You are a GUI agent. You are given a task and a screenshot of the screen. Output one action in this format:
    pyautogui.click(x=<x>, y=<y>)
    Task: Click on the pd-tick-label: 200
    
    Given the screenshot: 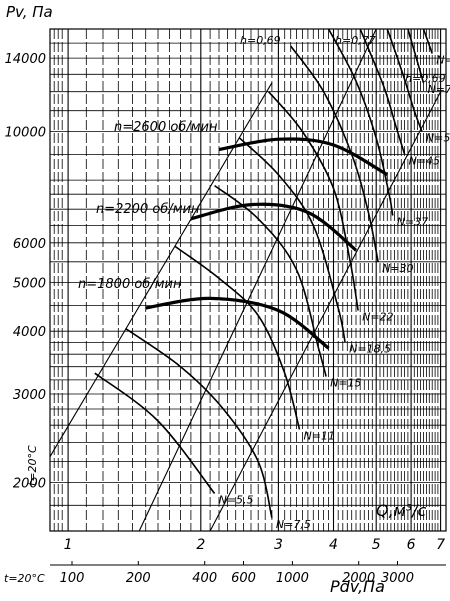 What is the action you would take?
    pyautogui.click(x=138, y=578)
    